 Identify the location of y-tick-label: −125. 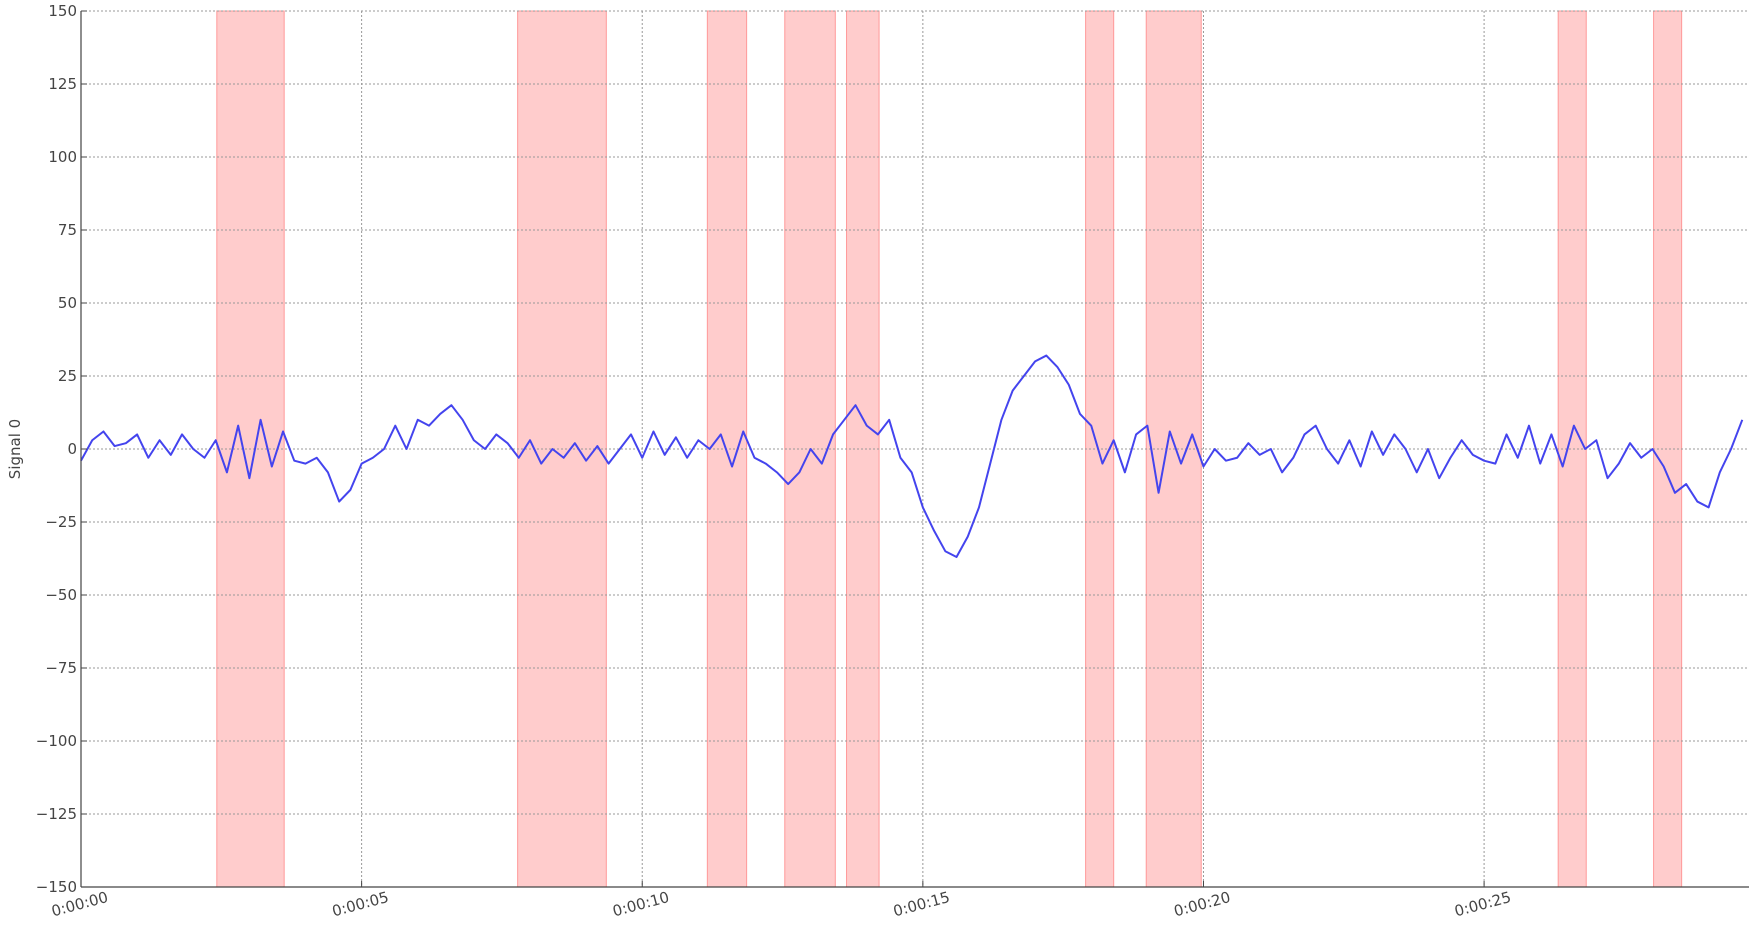
(56, 814).